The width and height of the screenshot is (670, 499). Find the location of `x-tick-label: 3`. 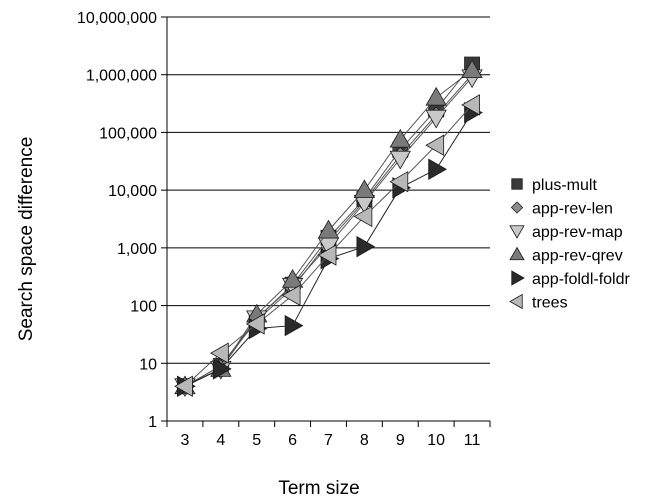

x-tick-label: 3 is located at coordinates (184, 440).